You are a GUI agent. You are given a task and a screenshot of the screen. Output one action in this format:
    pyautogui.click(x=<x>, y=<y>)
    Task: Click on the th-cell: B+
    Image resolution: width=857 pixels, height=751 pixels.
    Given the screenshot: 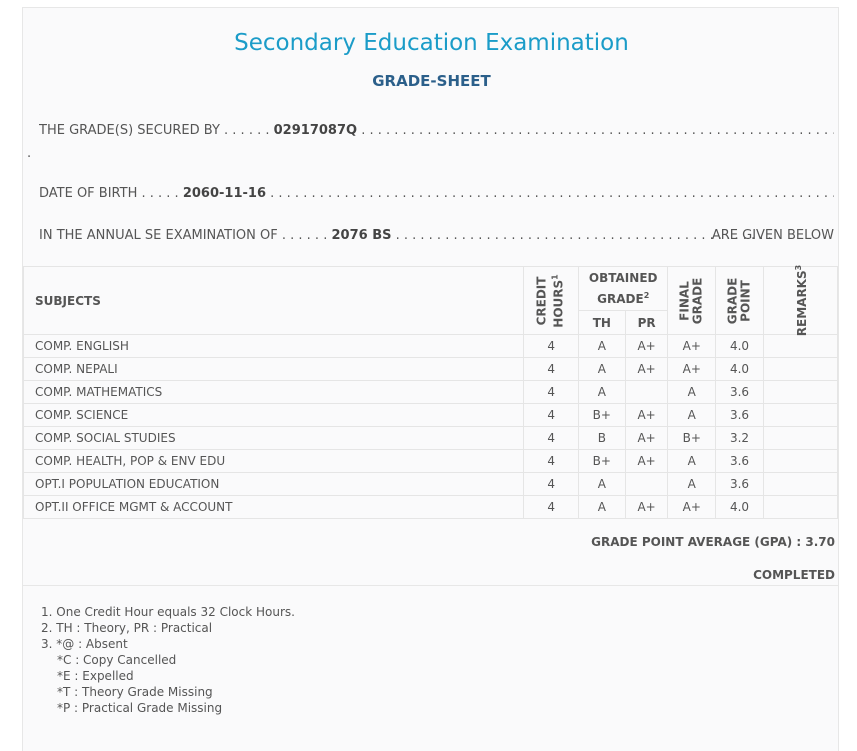 What is the action you would take?
    pyautogui.click(x=601, y=461)
    